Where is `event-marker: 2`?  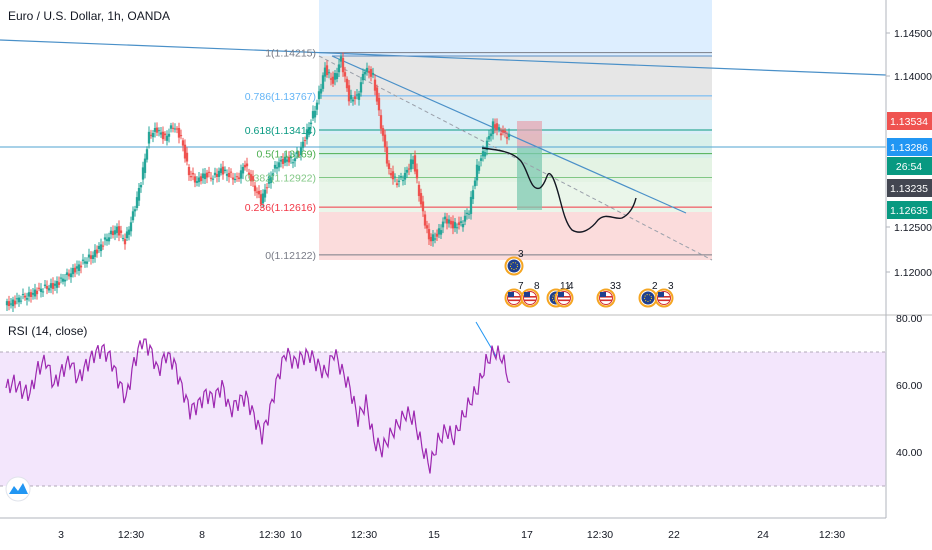
event-marker: 2 is located at coordinates (648, 294).